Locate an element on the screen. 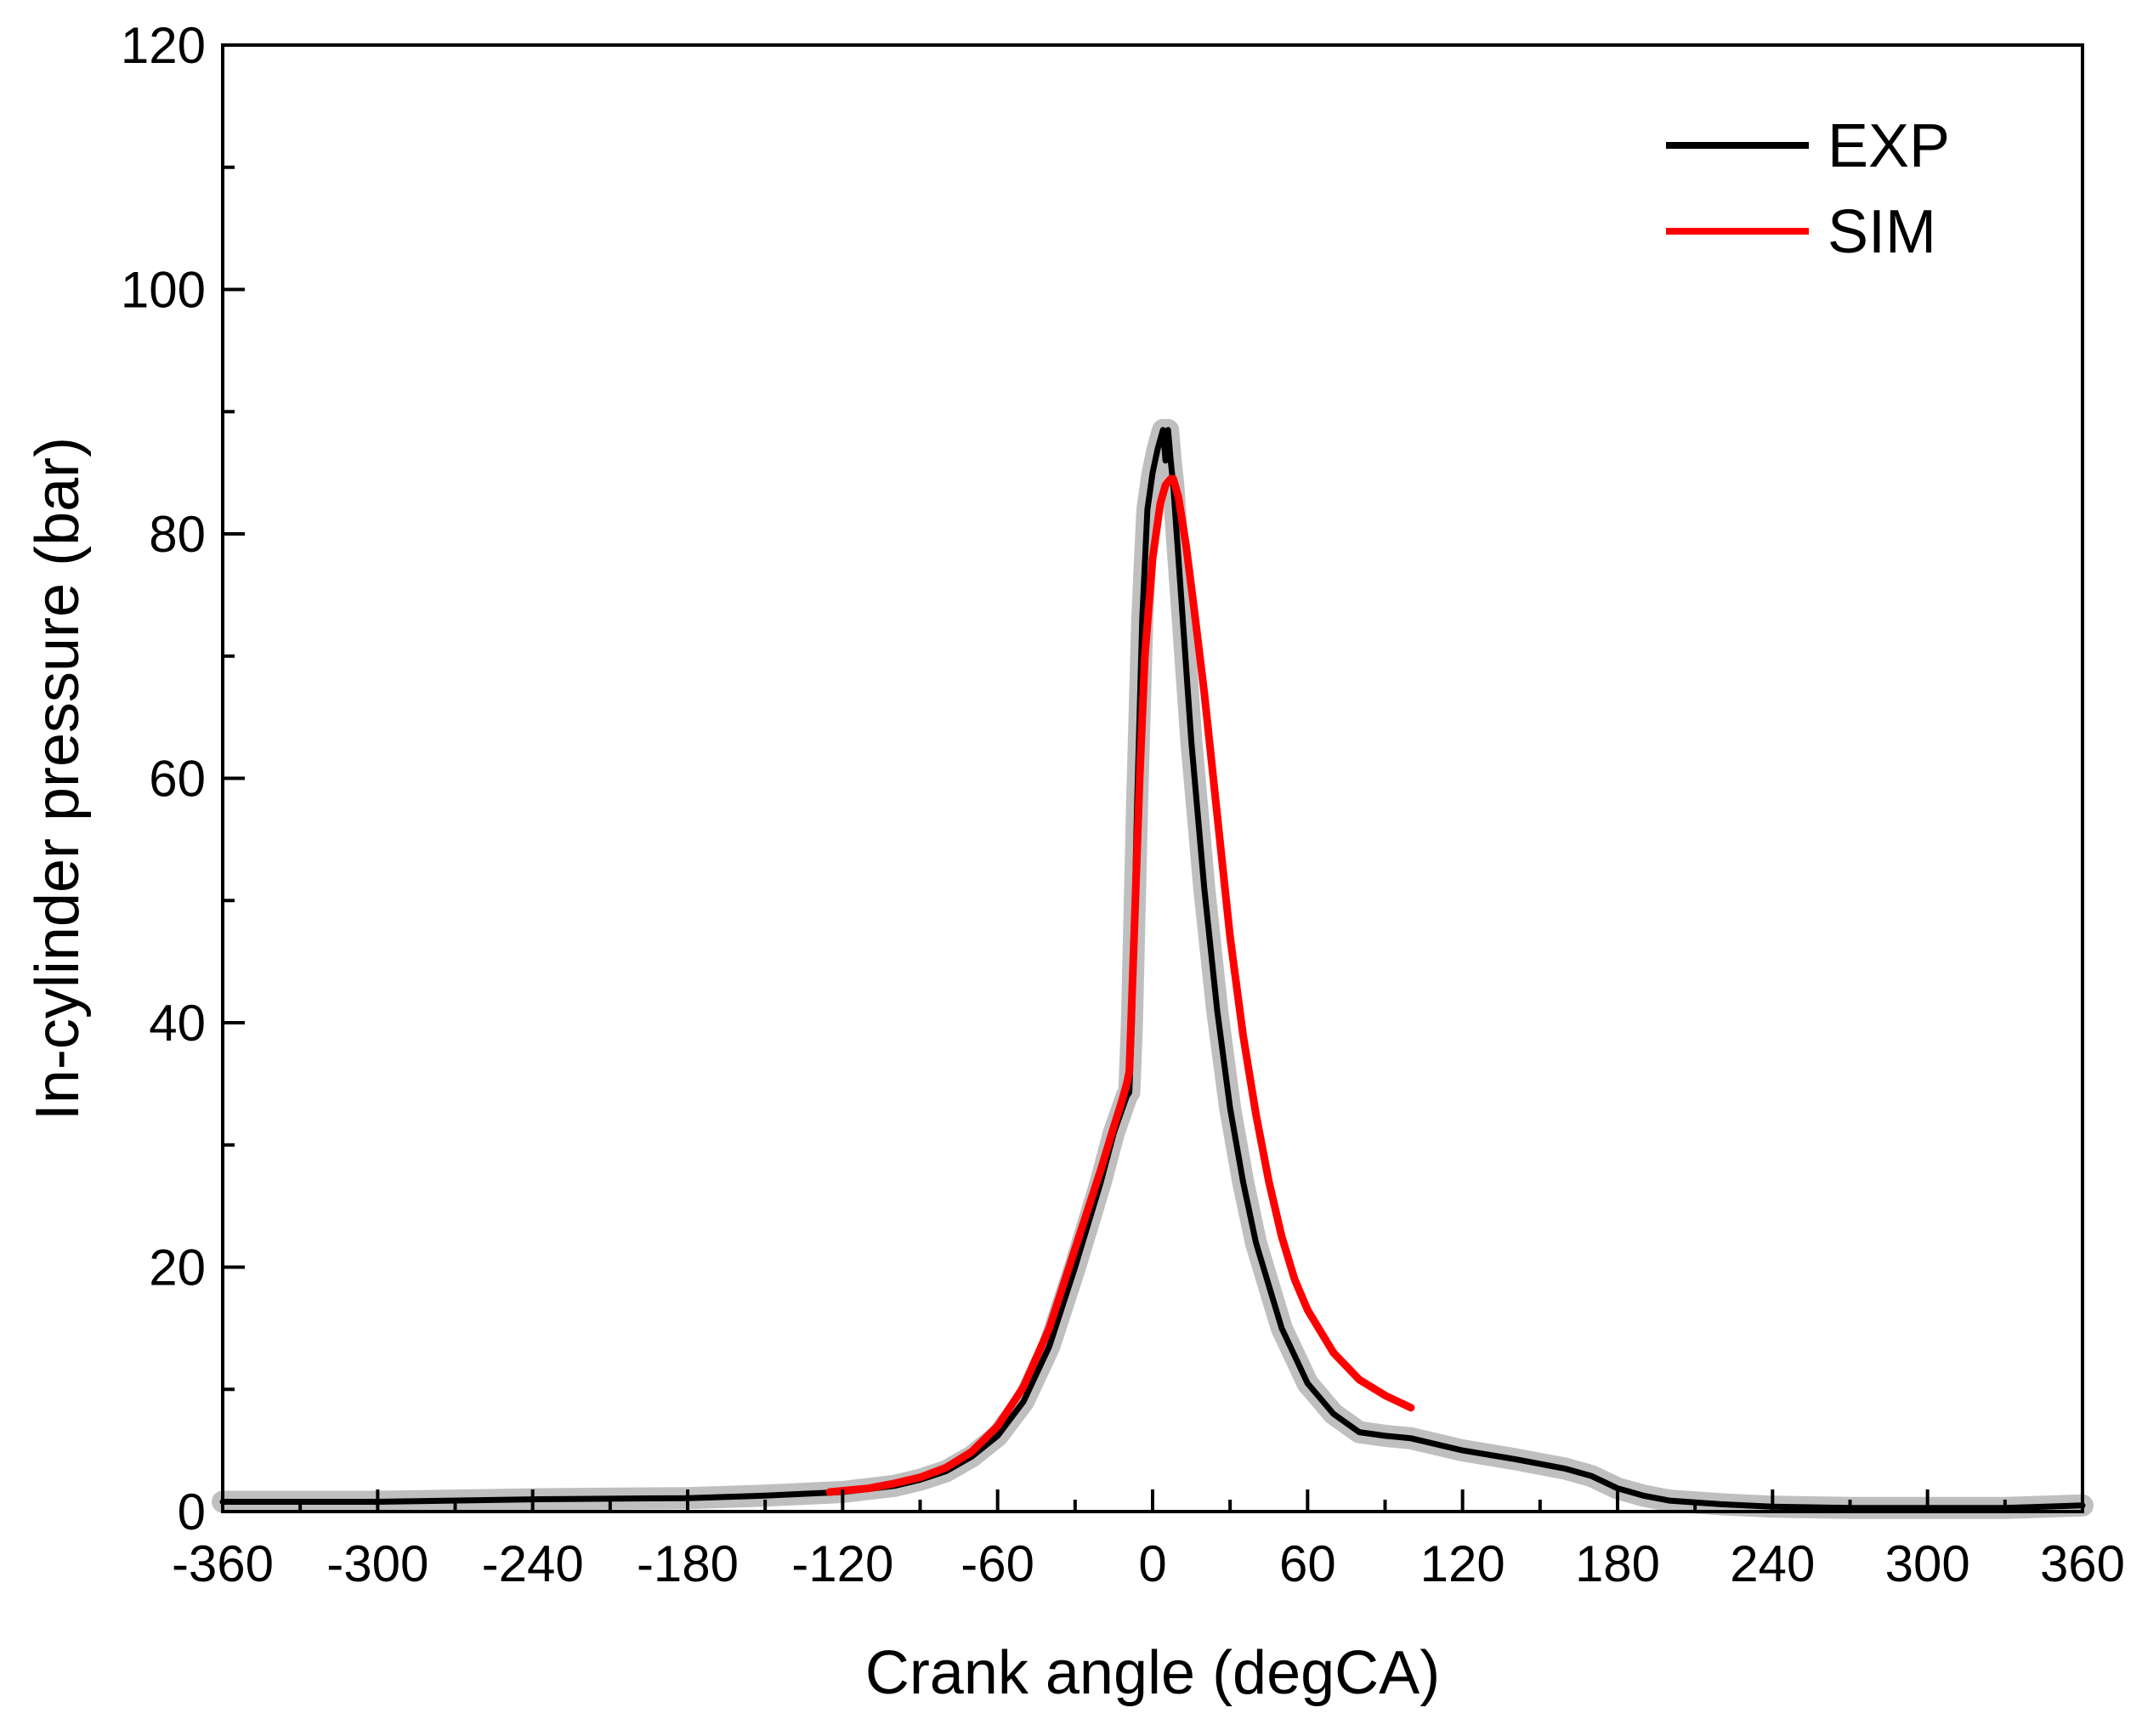  x-tick-label: 0 is located at coordinates (1152, 1564).